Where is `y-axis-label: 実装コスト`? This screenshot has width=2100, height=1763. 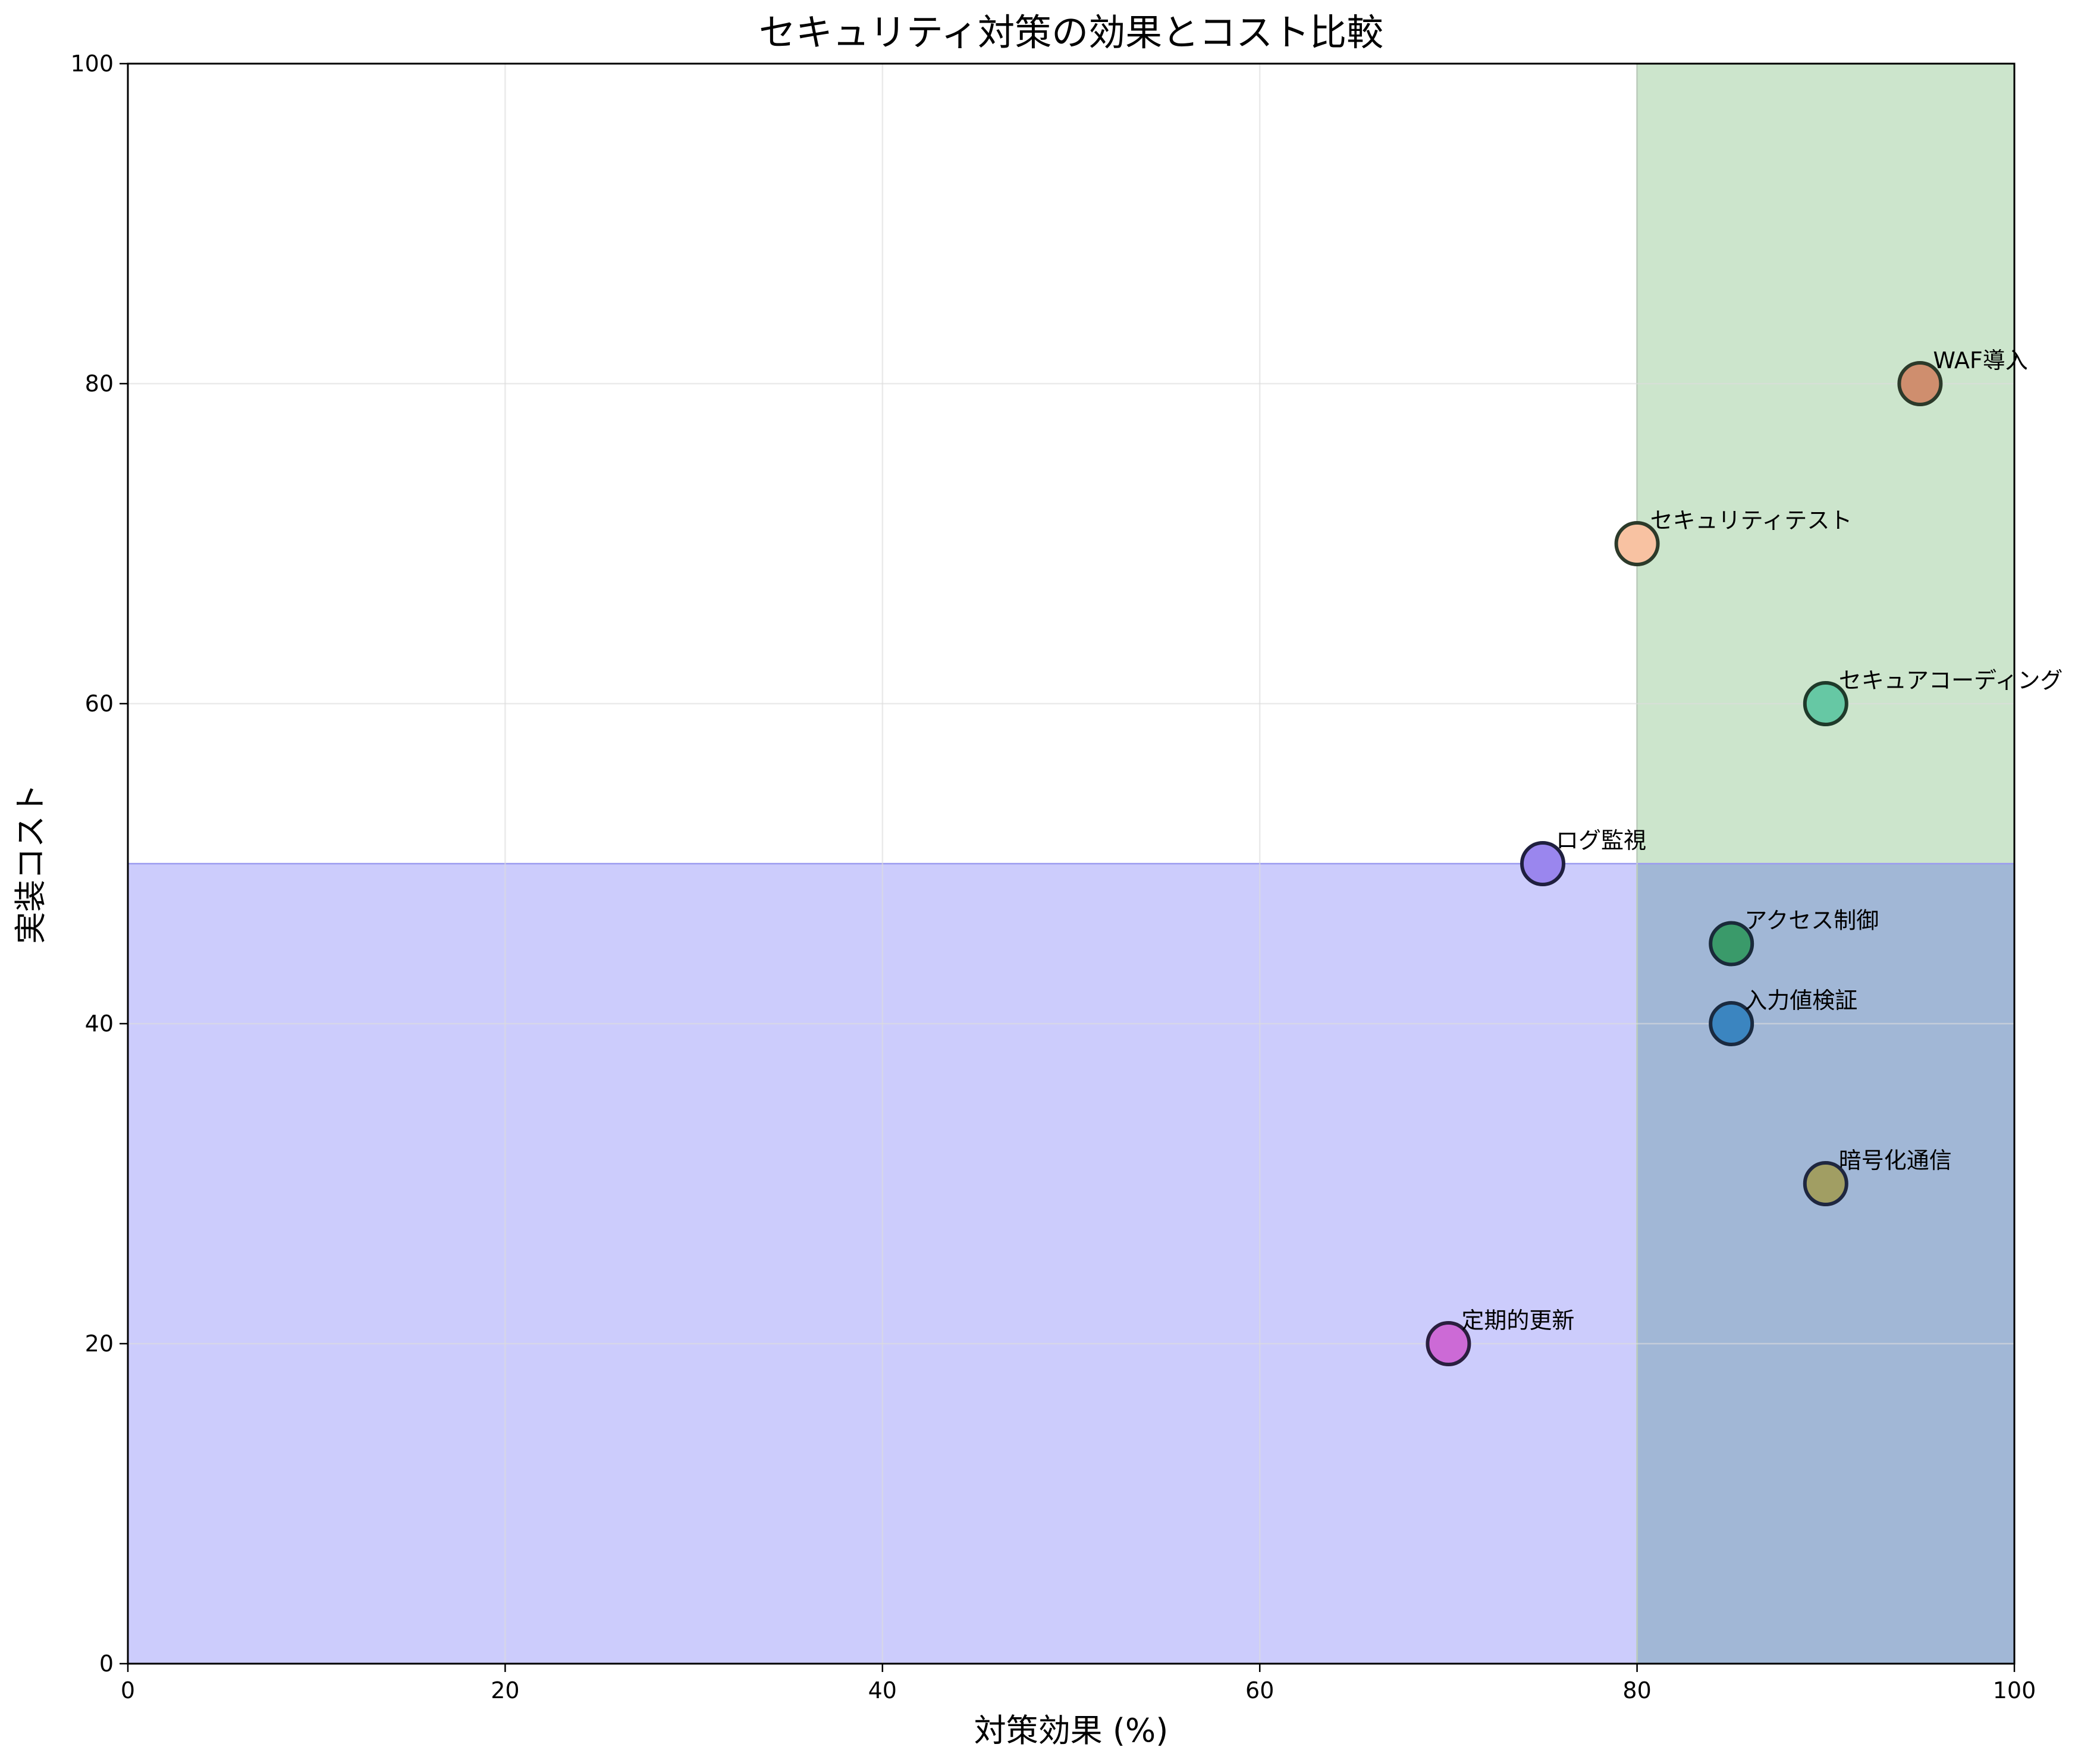 y-axis-label: 実装コスト is located at coordinates (30, 863).